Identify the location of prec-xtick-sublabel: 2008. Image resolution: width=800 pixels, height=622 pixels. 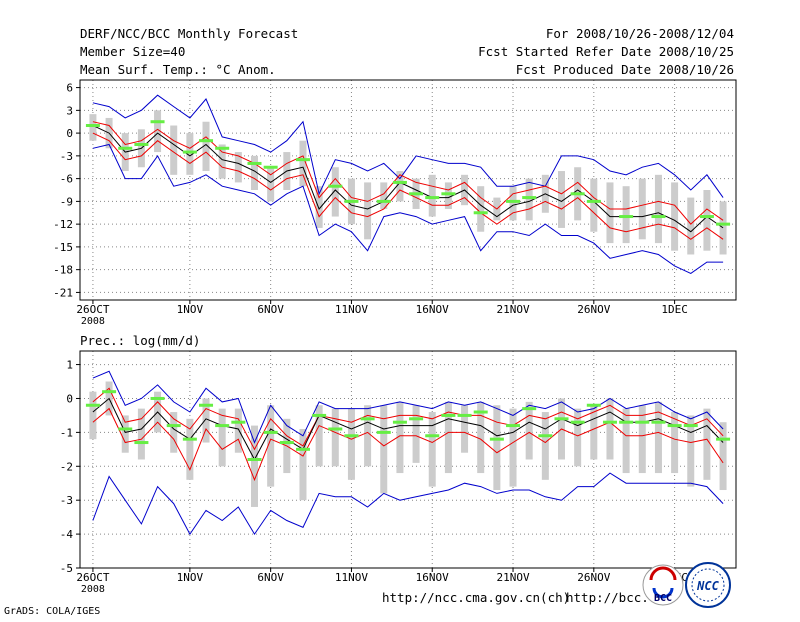
(93, 589).